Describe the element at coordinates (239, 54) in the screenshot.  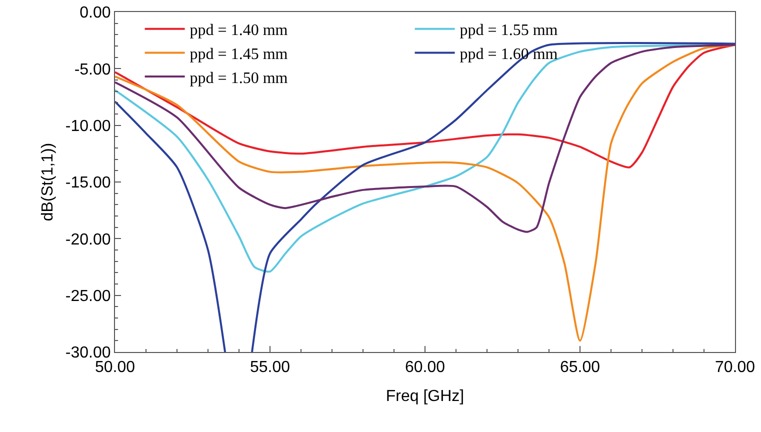
I see `legend-label: ppd = 1.45 mm` at that location.